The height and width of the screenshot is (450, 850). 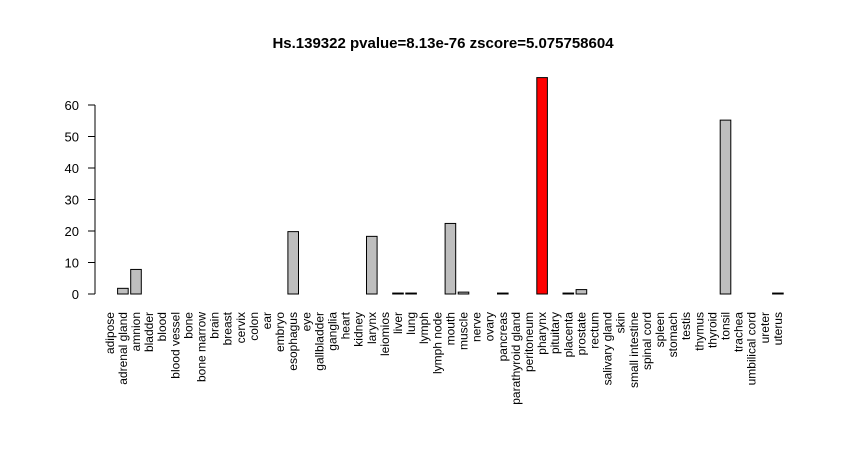 What do you see at coordinates (660, 329) in the screenshot?
I see `x-tick-label: spleen` at bounding box center [660, 329].